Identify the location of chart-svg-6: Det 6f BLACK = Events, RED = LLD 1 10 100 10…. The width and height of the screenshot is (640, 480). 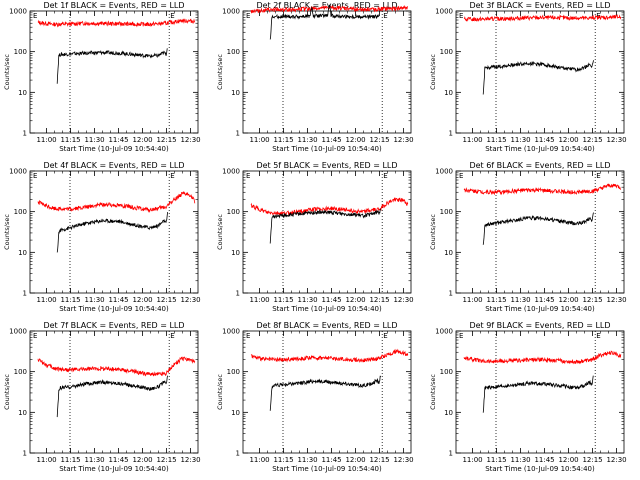
(528, 237).